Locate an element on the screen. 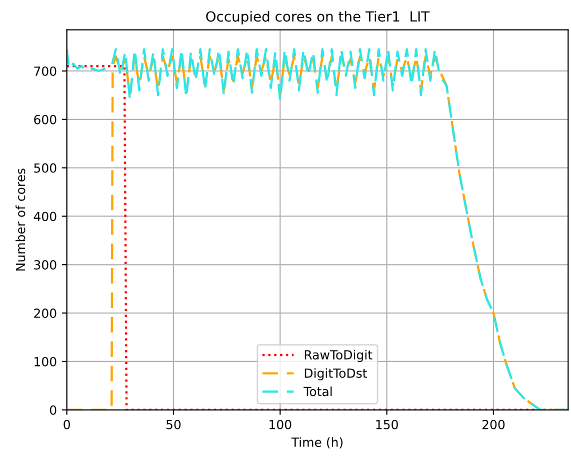 This screenshot has width=571, height=459. y-tick-label: 100 is located at coordinates (45, 361).